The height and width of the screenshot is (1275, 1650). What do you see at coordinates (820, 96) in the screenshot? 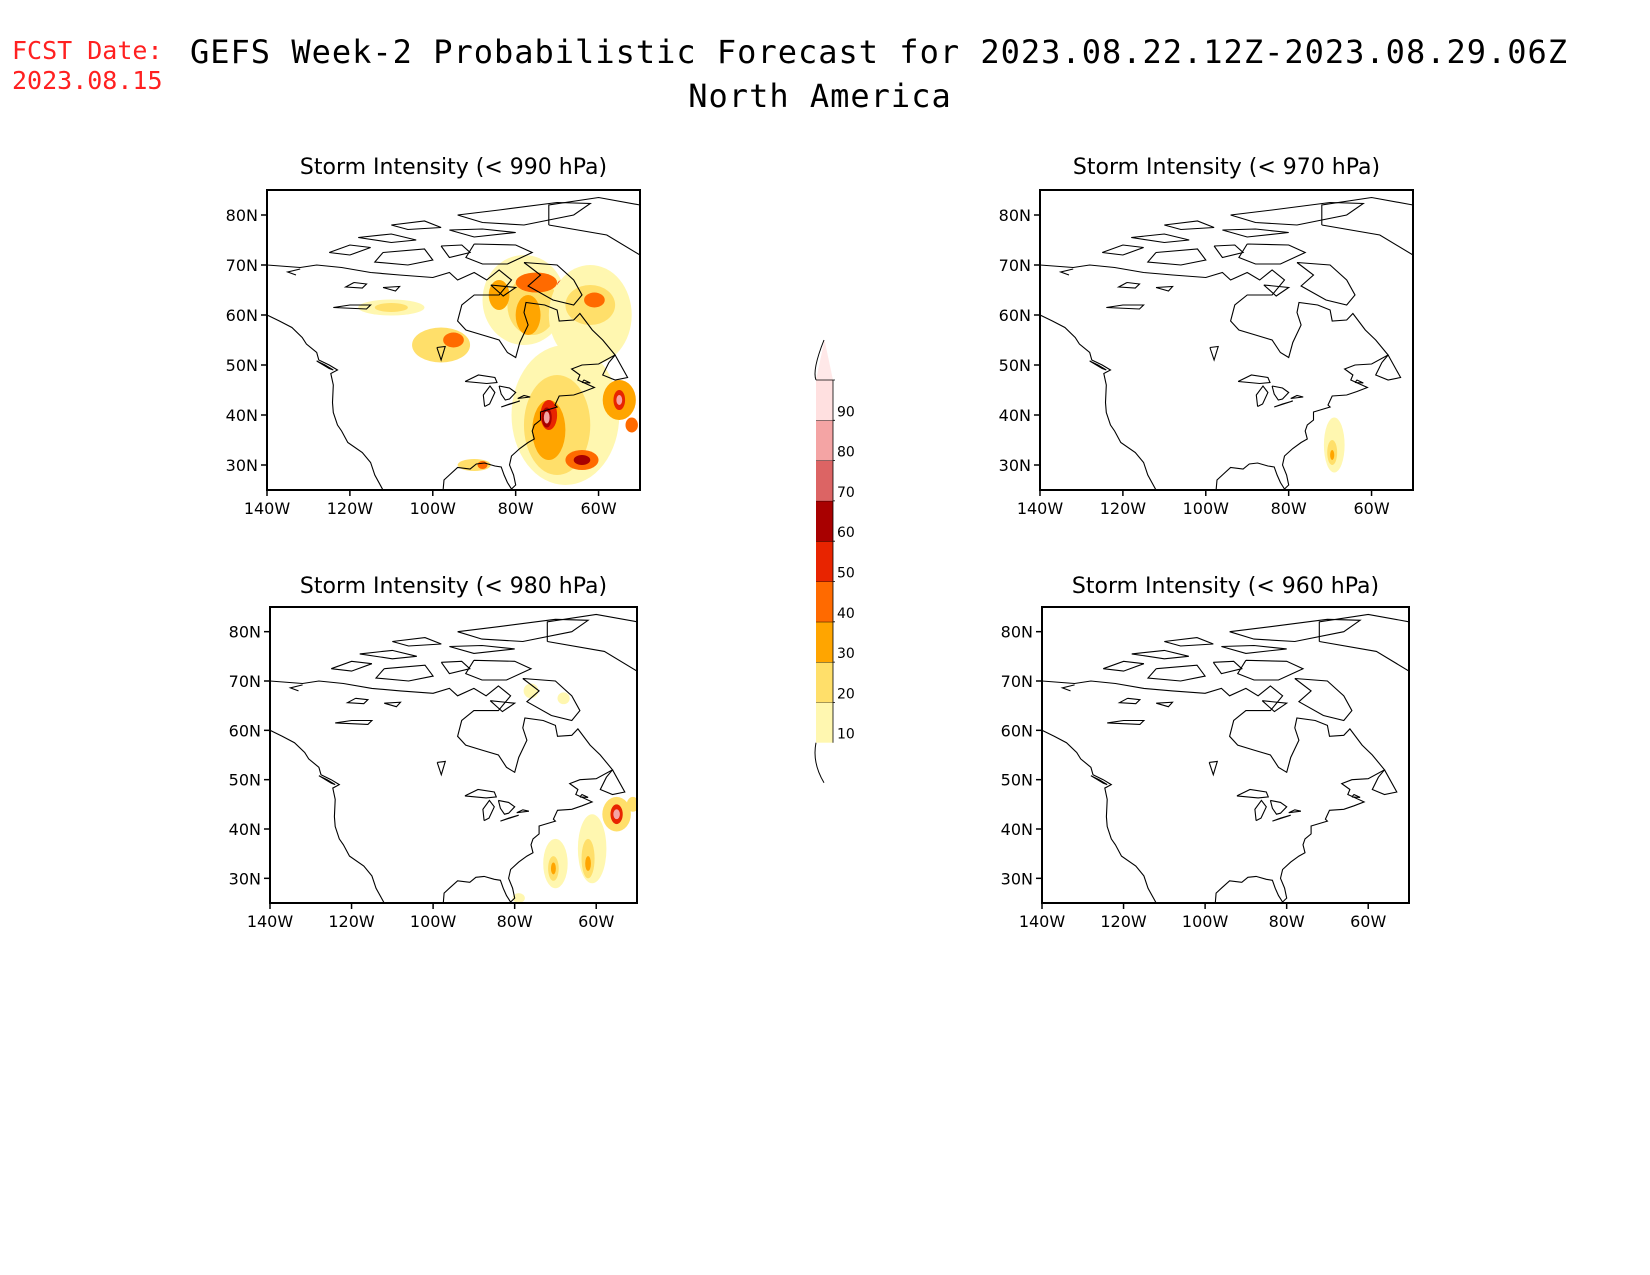
I see `region-subtitle: North America` at bounding box center [820, 96].